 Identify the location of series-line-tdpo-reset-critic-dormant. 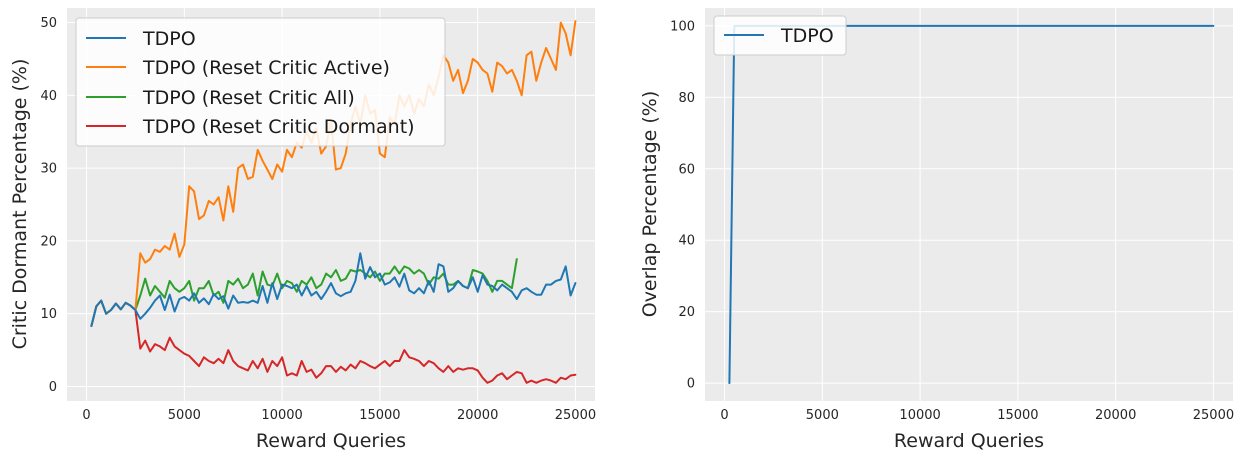
(333, 341).